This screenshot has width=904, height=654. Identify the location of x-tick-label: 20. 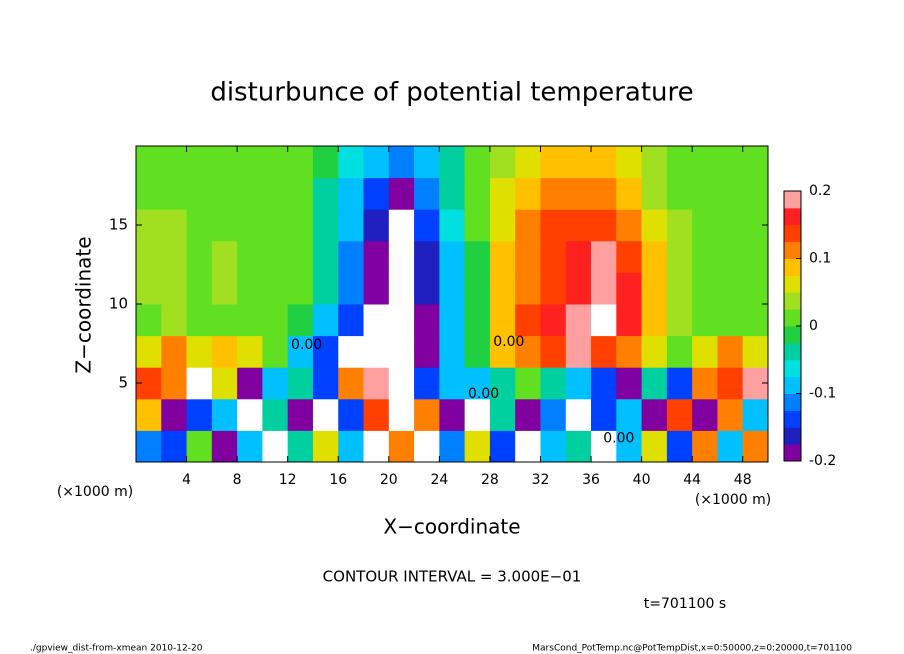
(389, 480).